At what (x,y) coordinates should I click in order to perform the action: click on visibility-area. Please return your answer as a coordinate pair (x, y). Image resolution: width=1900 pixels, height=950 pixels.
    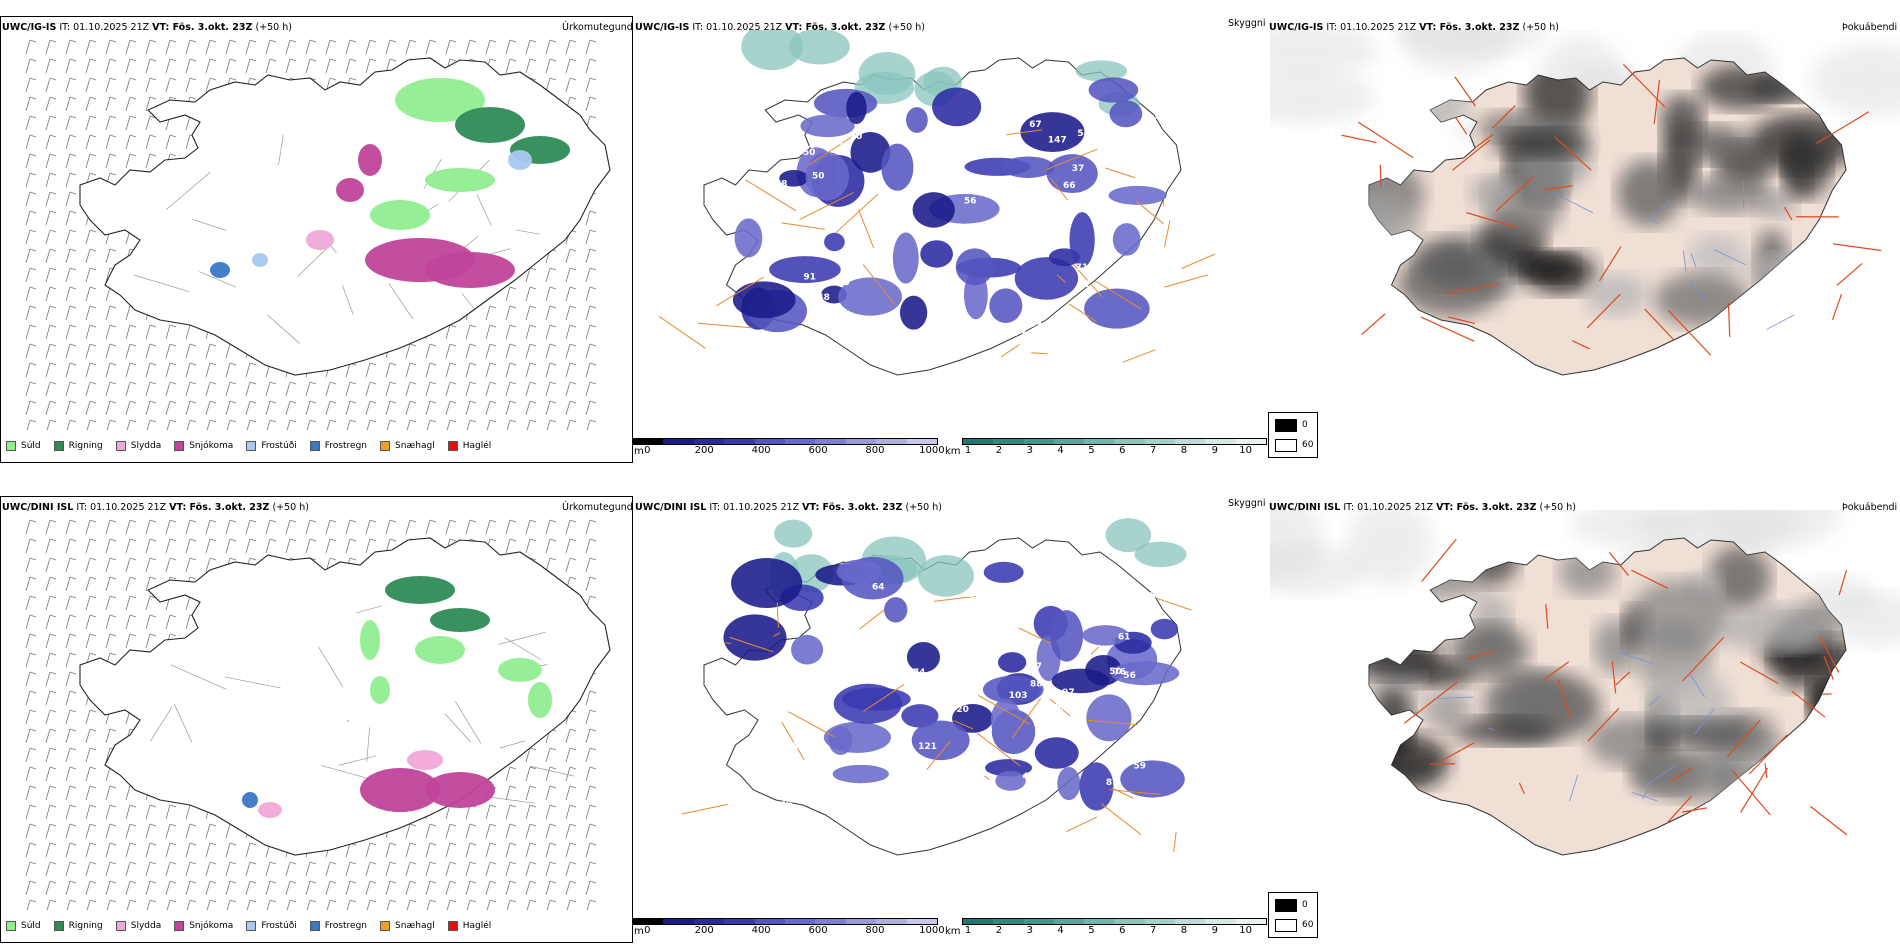
    Looking at the image, I should click on (819, 47).